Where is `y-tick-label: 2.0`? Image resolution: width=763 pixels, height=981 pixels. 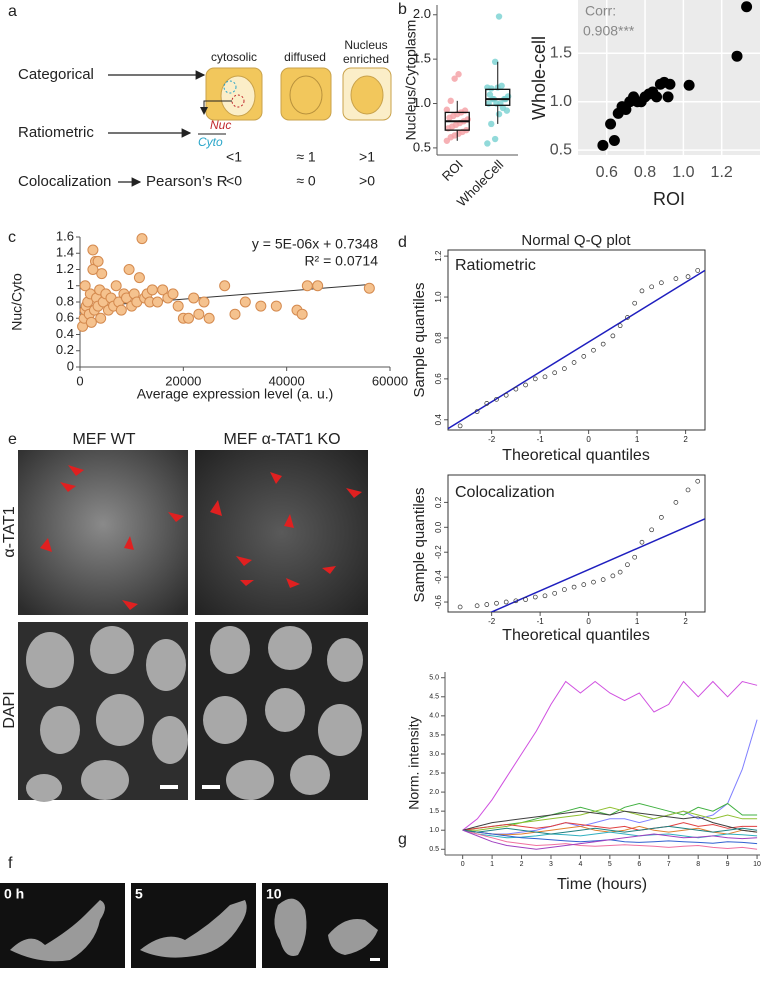
y-tick-label: 2.0 is located at coordinates (422, 13).